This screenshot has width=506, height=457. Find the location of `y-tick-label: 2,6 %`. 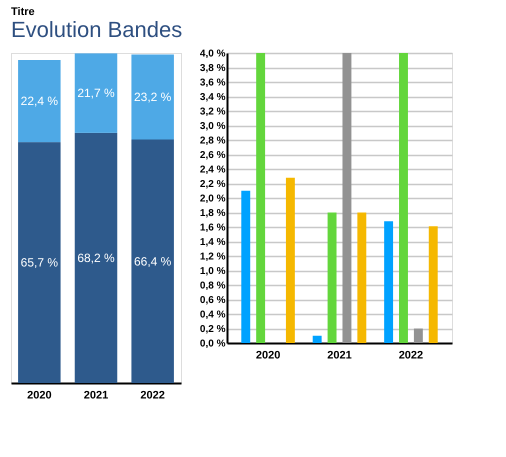

y-tick-label: 2,6 % is located at coordinates (213, 155).